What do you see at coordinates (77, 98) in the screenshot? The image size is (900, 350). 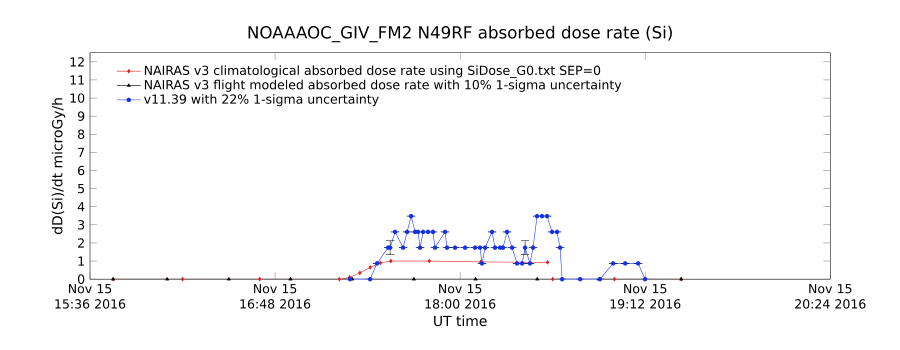 I see `y-tick-label: 10` at bounding box center [77, 98].